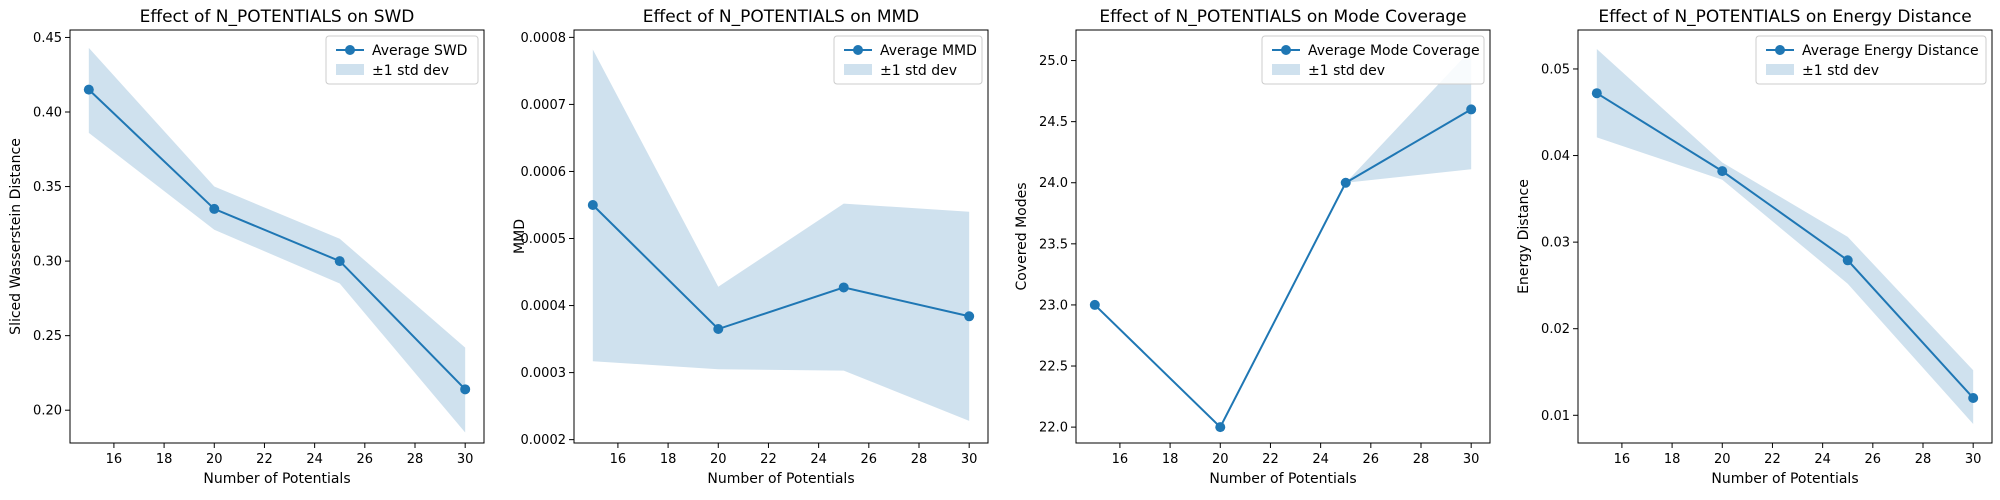 The width and height of the screenshot is (2000, 500). I want to click on chart-title: Effect of N_POTENTIALS on Mode Coverage, so click(1282, 17).